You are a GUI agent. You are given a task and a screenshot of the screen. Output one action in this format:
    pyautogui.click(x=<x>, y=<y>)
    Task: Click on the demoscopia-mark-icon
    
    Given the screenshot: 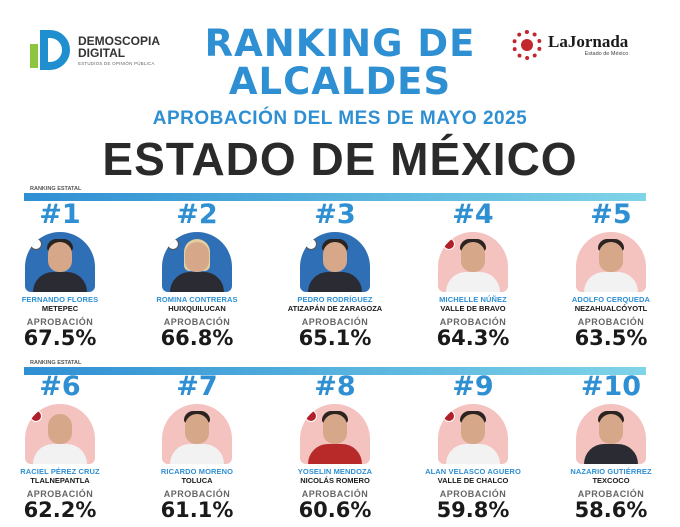 What is the action you would take?
    pyautogui.click(x=51, y=50)
    